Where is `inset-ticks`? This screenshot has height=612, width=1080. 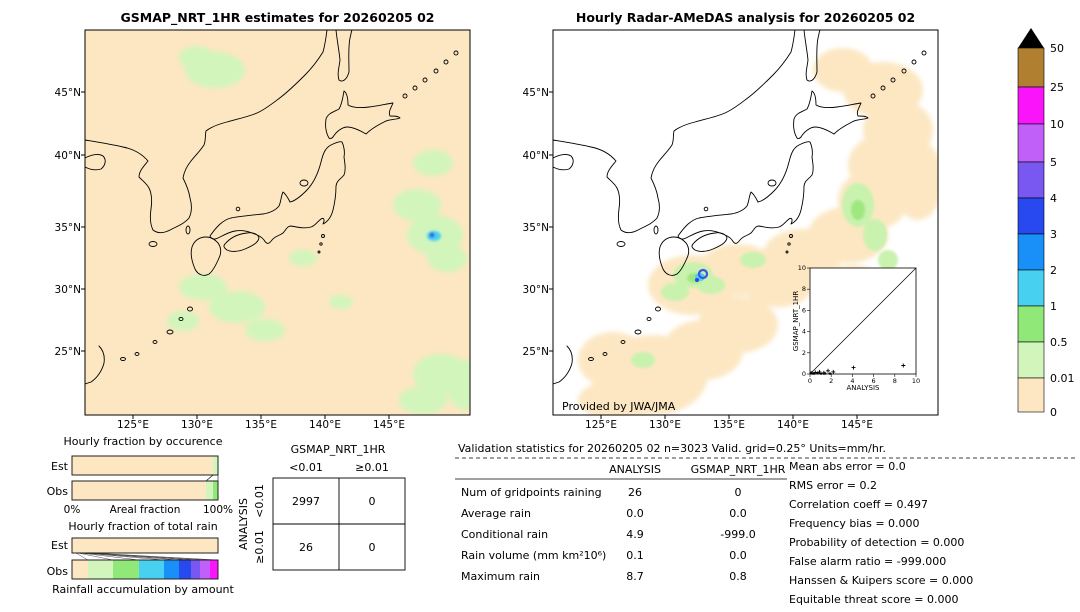
inset-ticks is located at coordinates (862, 322).